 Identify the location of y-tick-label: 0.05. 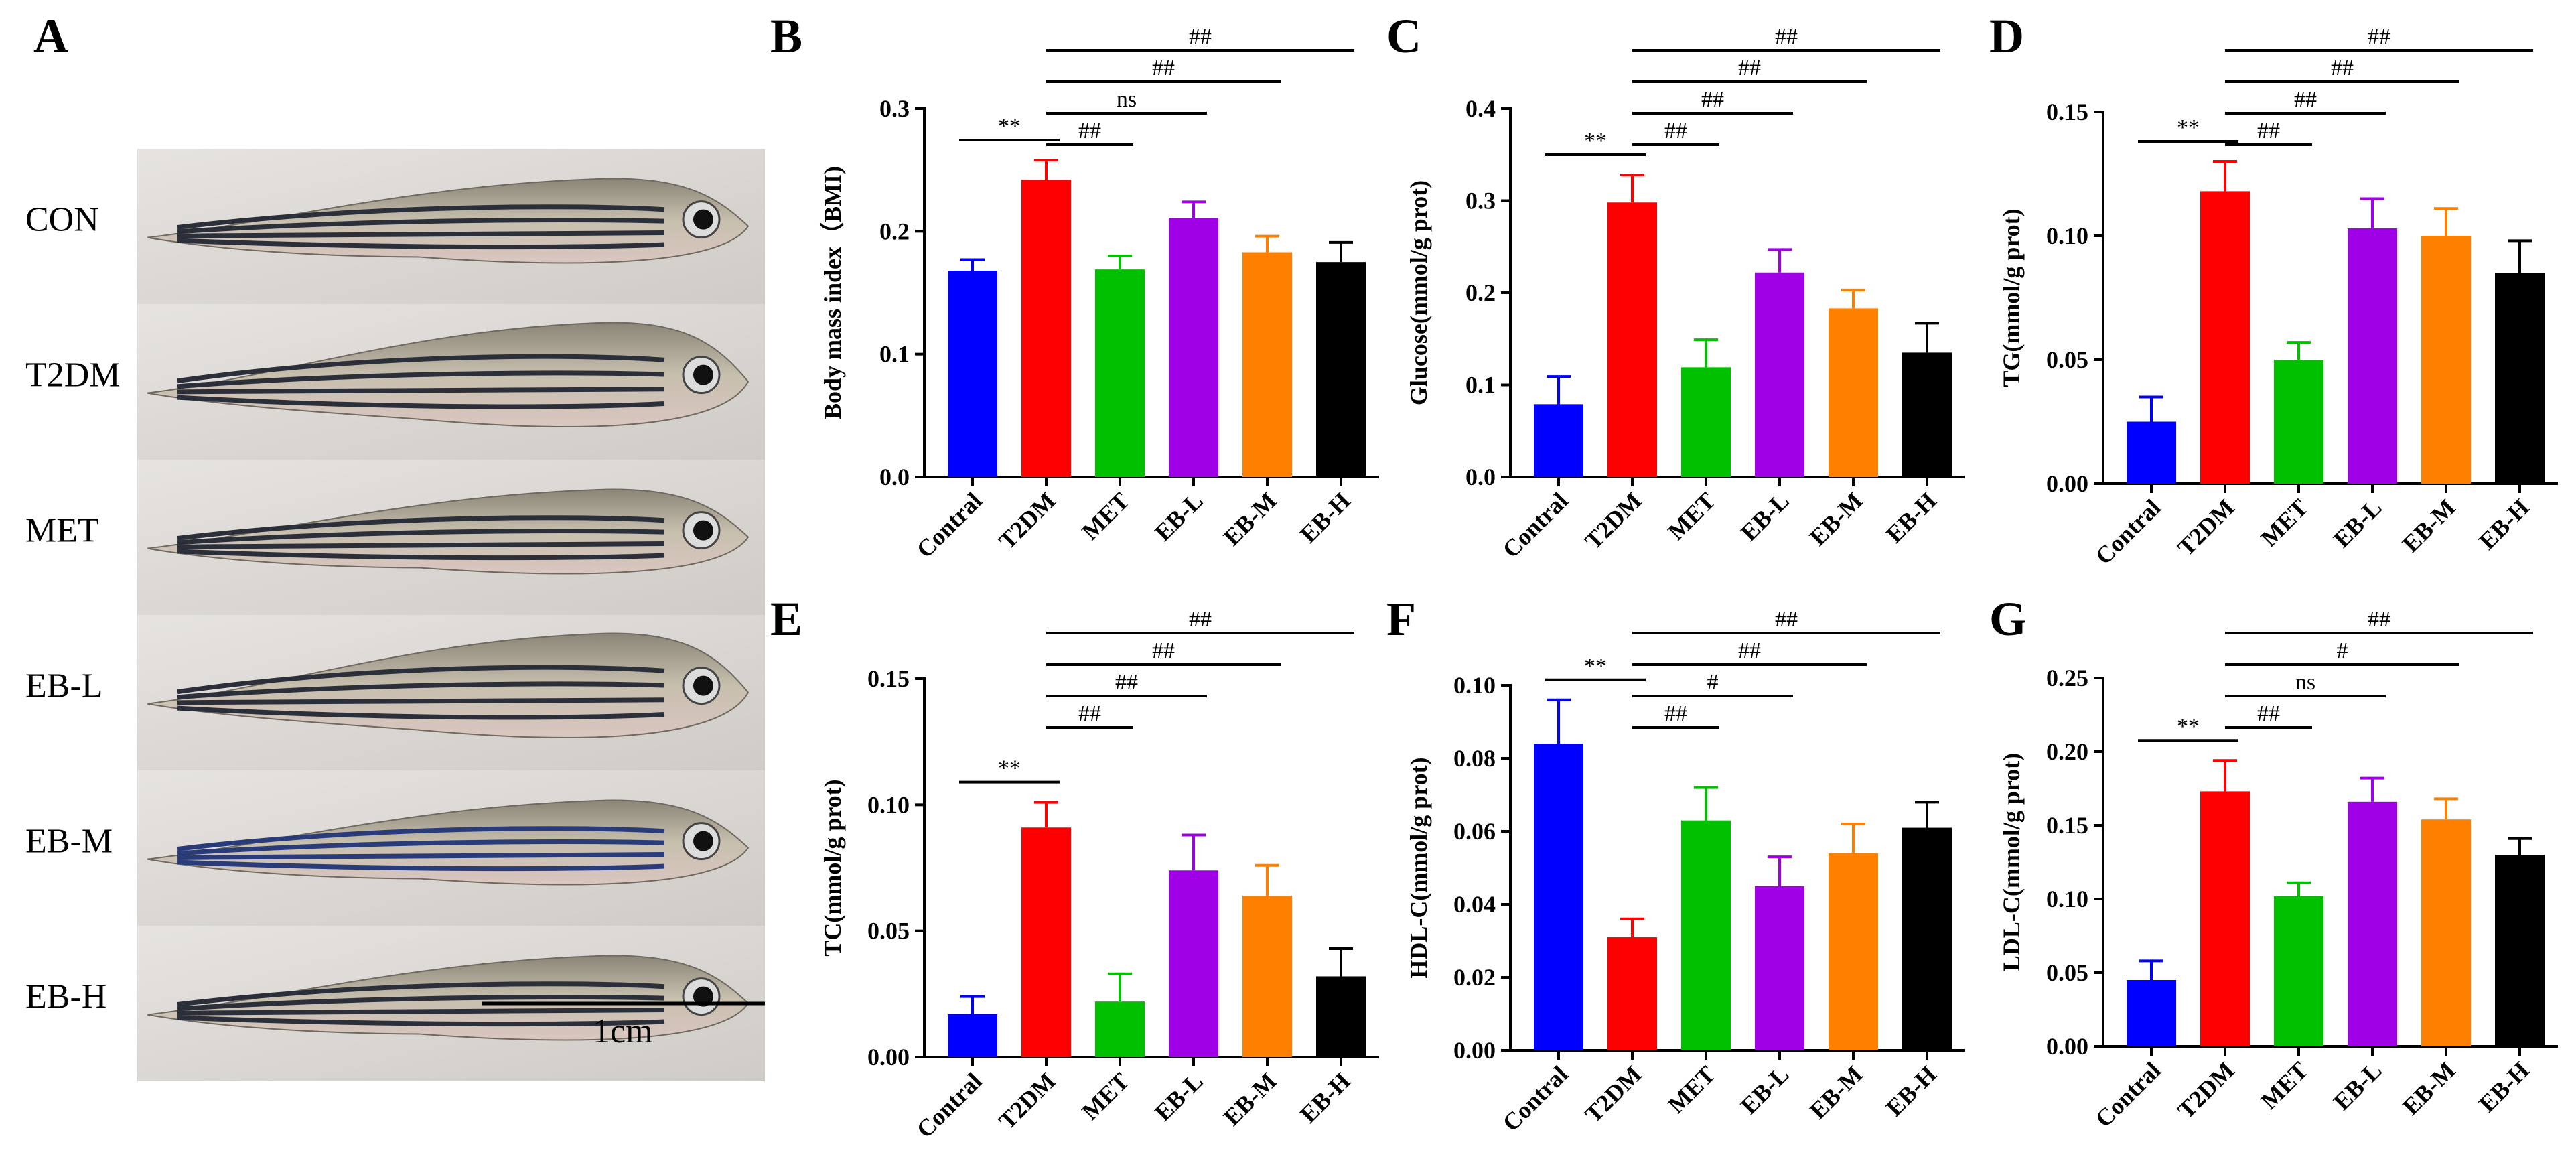
(888, 931).